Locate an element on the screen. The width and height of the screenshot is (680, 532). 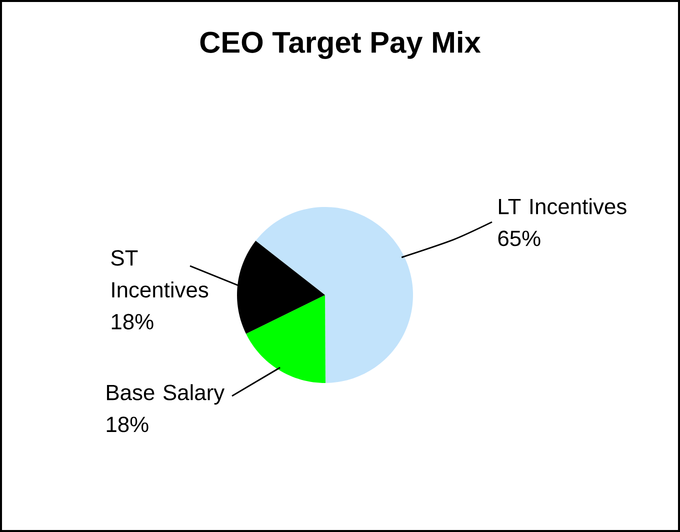
chart-title: CEO Target Pay Mix is located at coordinates (340, 44).